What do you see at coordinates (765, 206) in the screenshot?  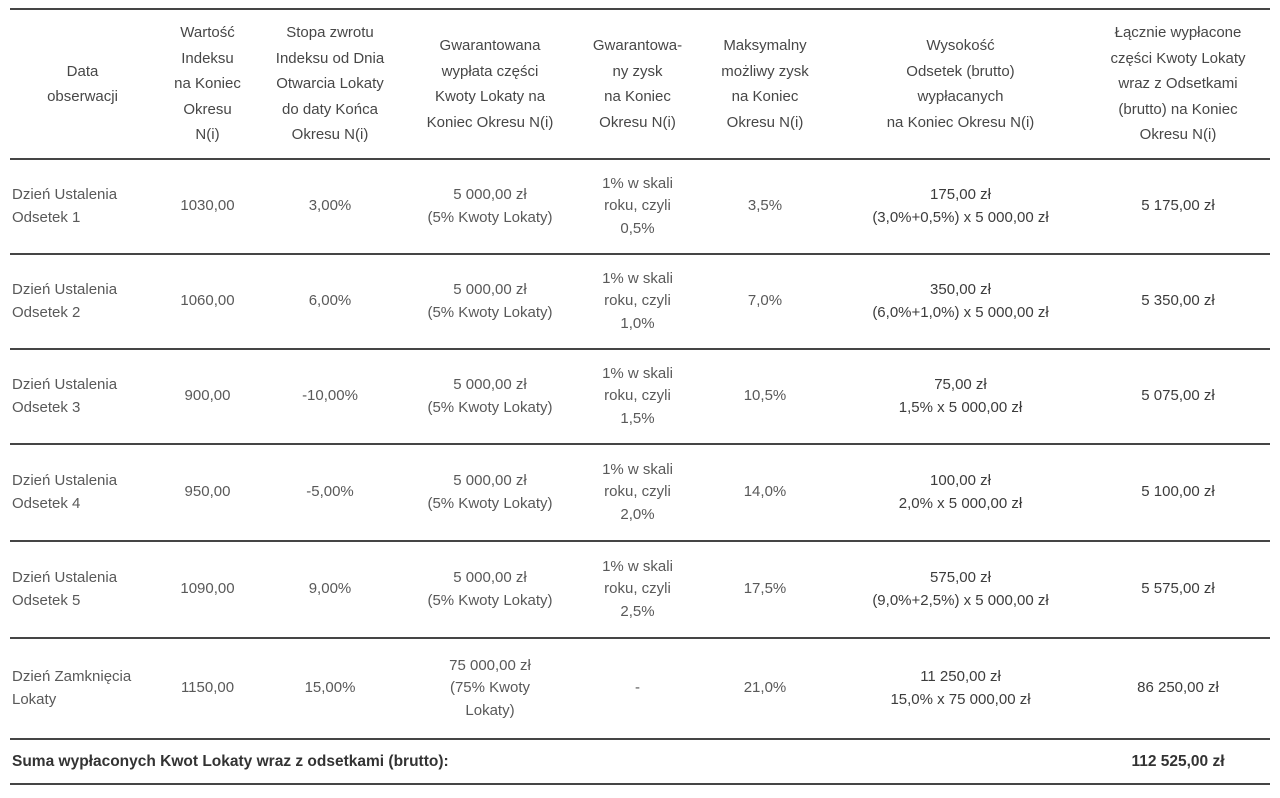 I see `cell-max-profit: 3,5%` at bounding box center [765, 206].